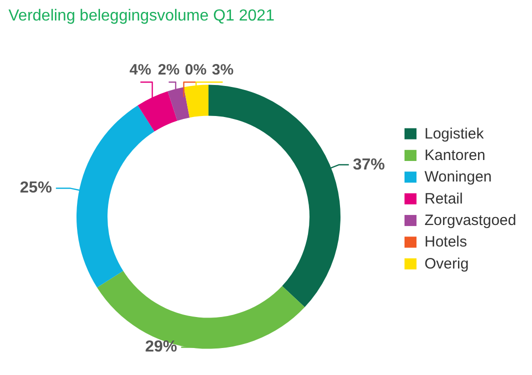 Image resolution: width=532 pixels, height=375 pixels. Describe the element at coordinates (141, 69) in the screenshot. I see `data-label: 4%` at that location.